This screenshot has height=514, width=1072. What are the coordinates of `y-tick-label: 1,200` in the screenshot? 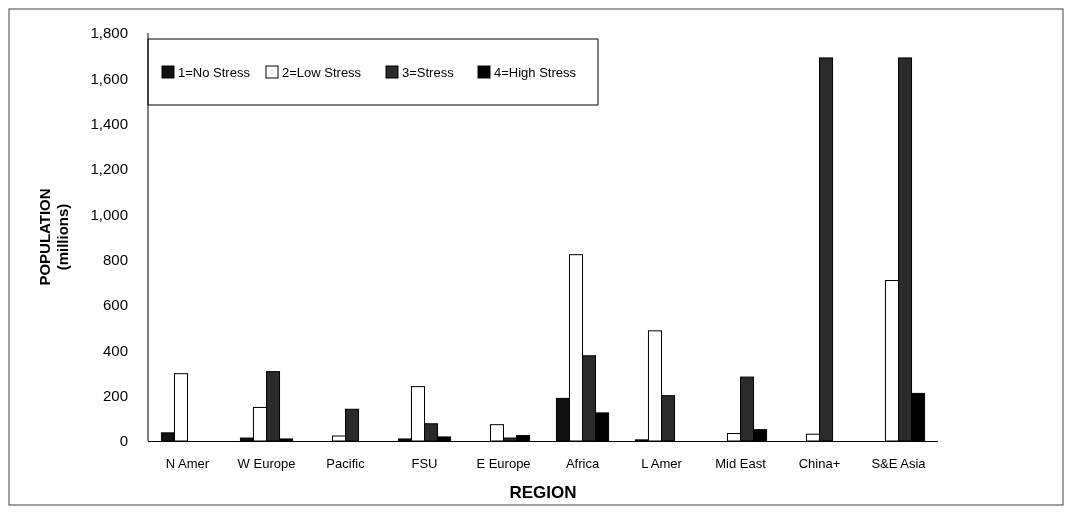 It's located at (109, 169).